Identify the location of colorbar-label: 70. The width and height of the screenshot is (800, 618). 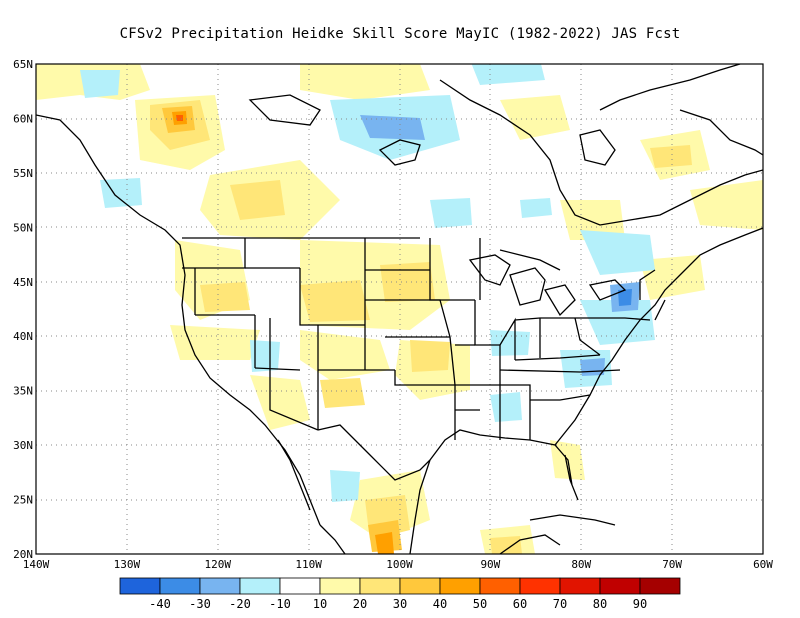
(560, 604).